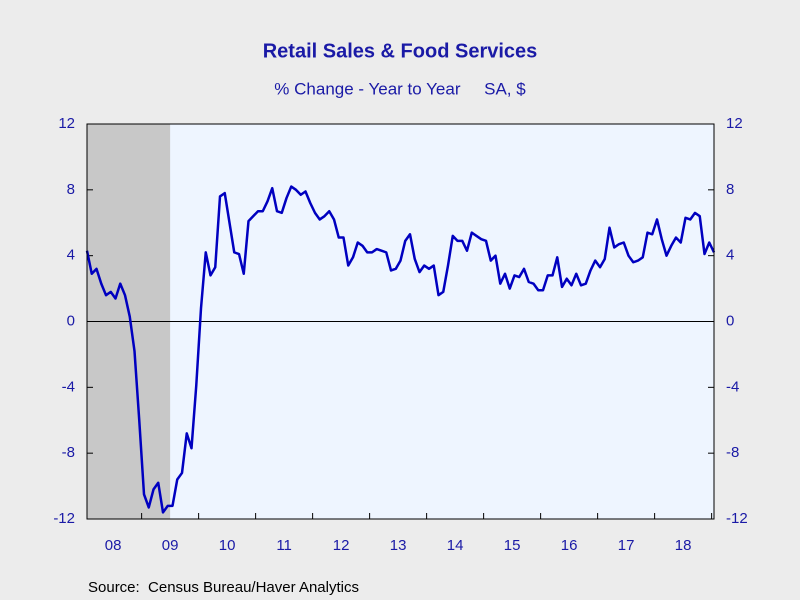 The image size is (800, 600). Describe the element at coordinates (569, 545) in the screenshot. I see `x-tick-label: 16` at that location.